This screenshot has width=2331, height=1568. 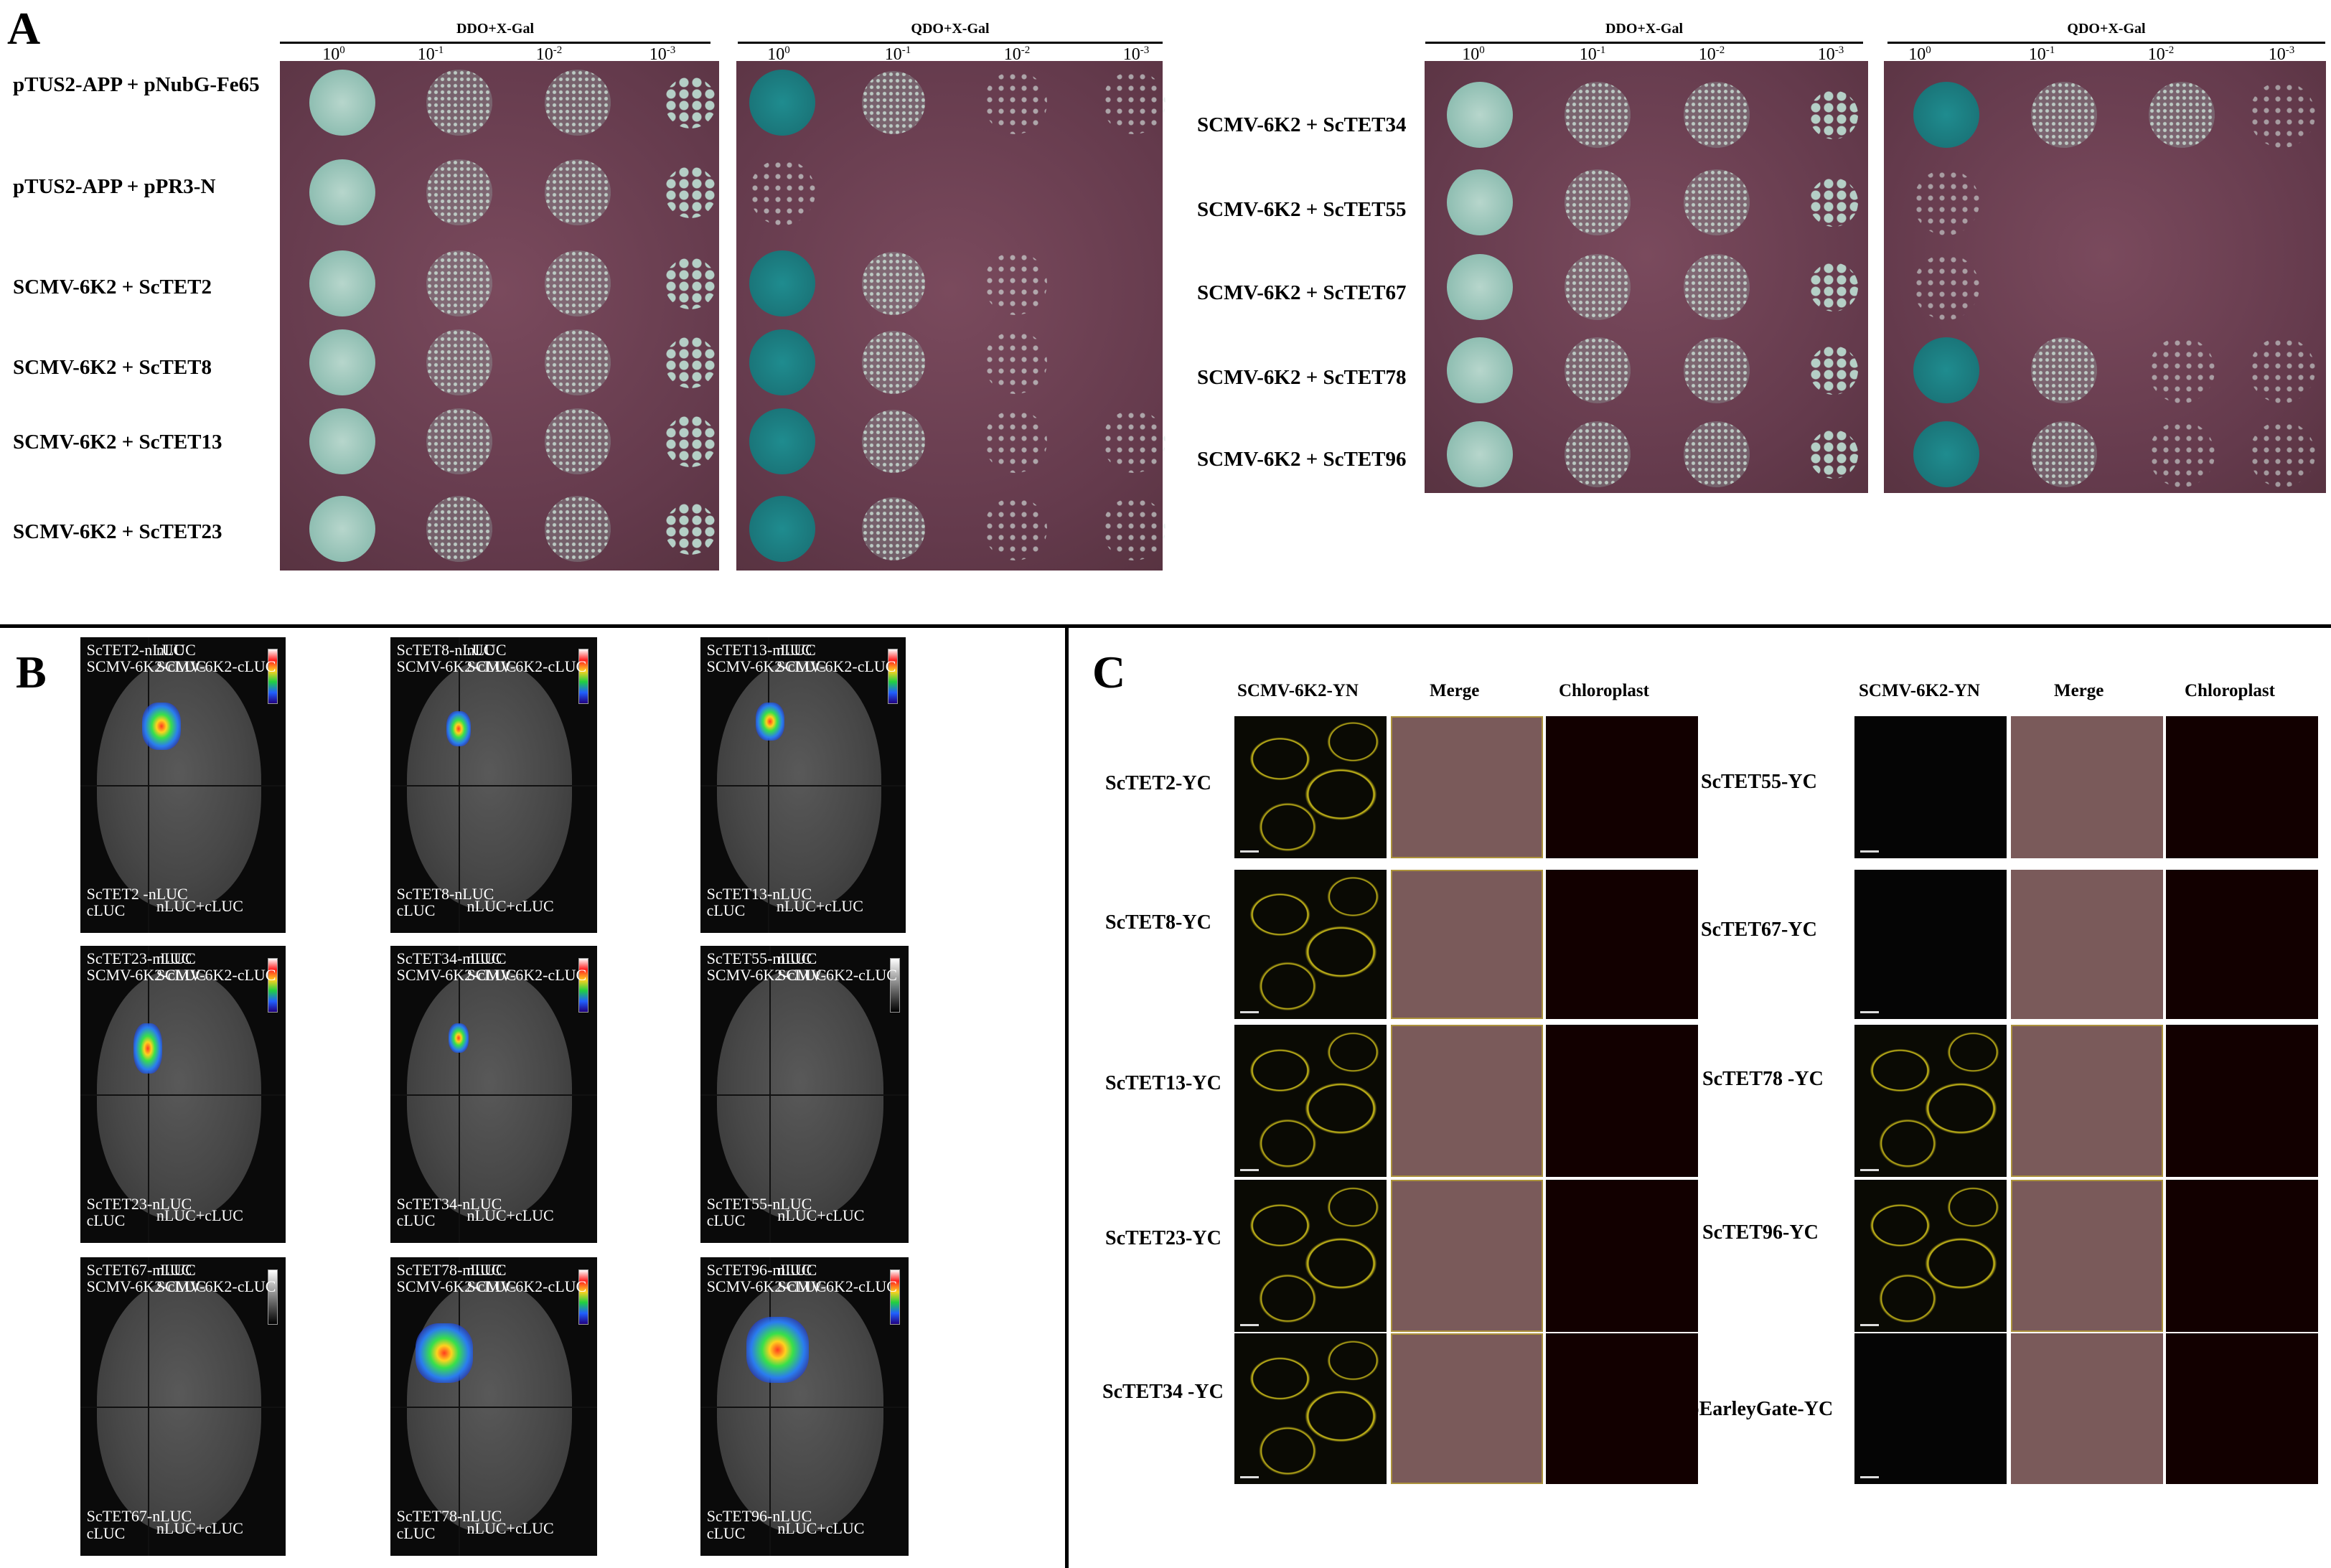 I want to click on leaf-quadrant-label: ScTET8-nLUC cLUC, so click(x=445, y=902).